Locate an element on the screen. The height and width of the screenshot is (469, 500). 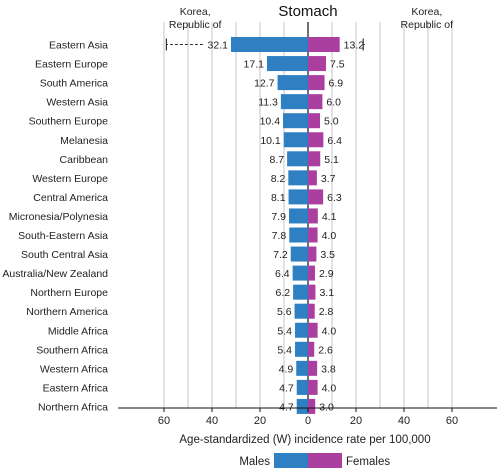
data-label-males: 5.4 is located at coordinates (284, 350).